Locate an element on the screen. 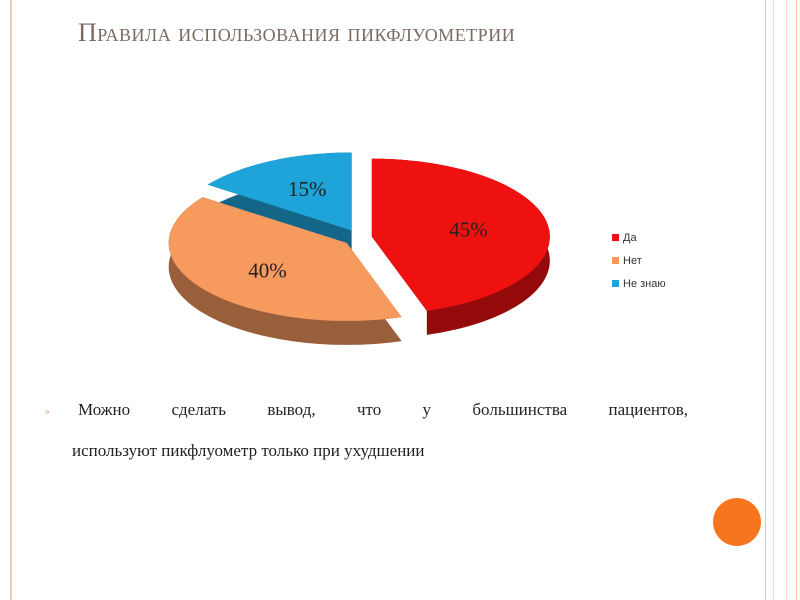  frame-right-border is located at coordinates (781, 300).